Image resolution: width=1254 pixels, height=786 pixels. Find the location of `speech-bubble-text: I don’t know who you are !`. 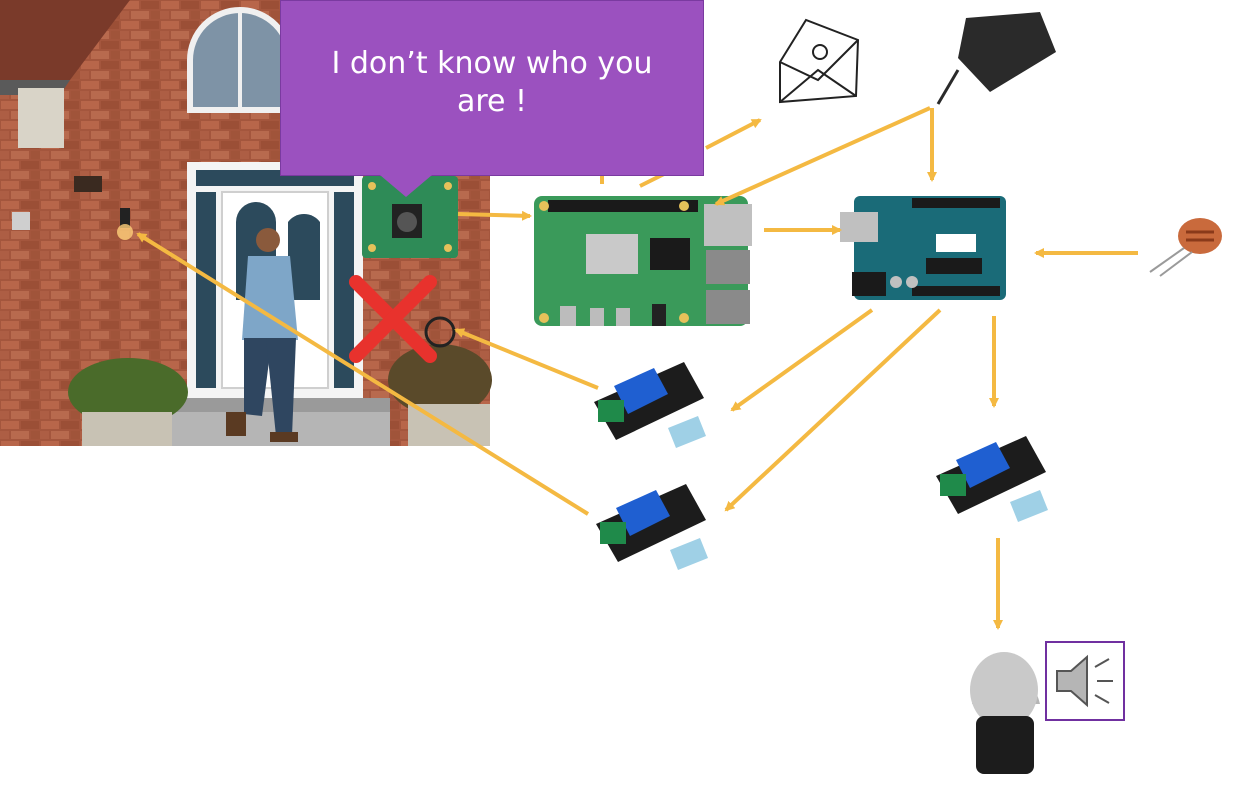

speech-bubble-text: I don’t know who you are ! is located at coordinates (492, 82).